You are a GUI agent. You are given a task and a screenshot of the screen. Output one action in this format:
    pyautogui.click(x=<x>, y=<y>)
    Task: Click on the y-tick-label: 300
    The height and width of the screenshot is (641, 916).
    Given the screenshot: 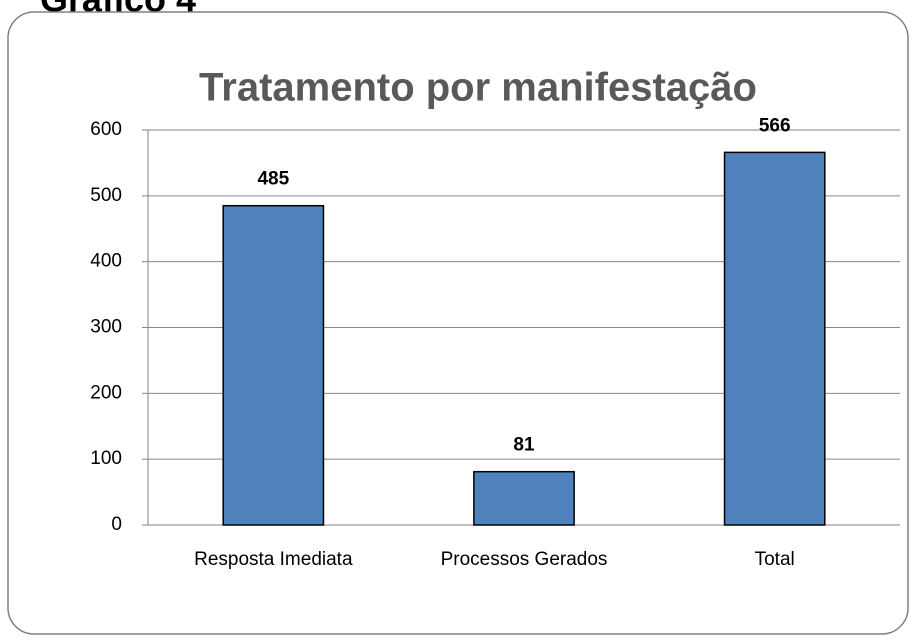 What is the action you would take?
    pyautogui.click(x=106, y=327)
    